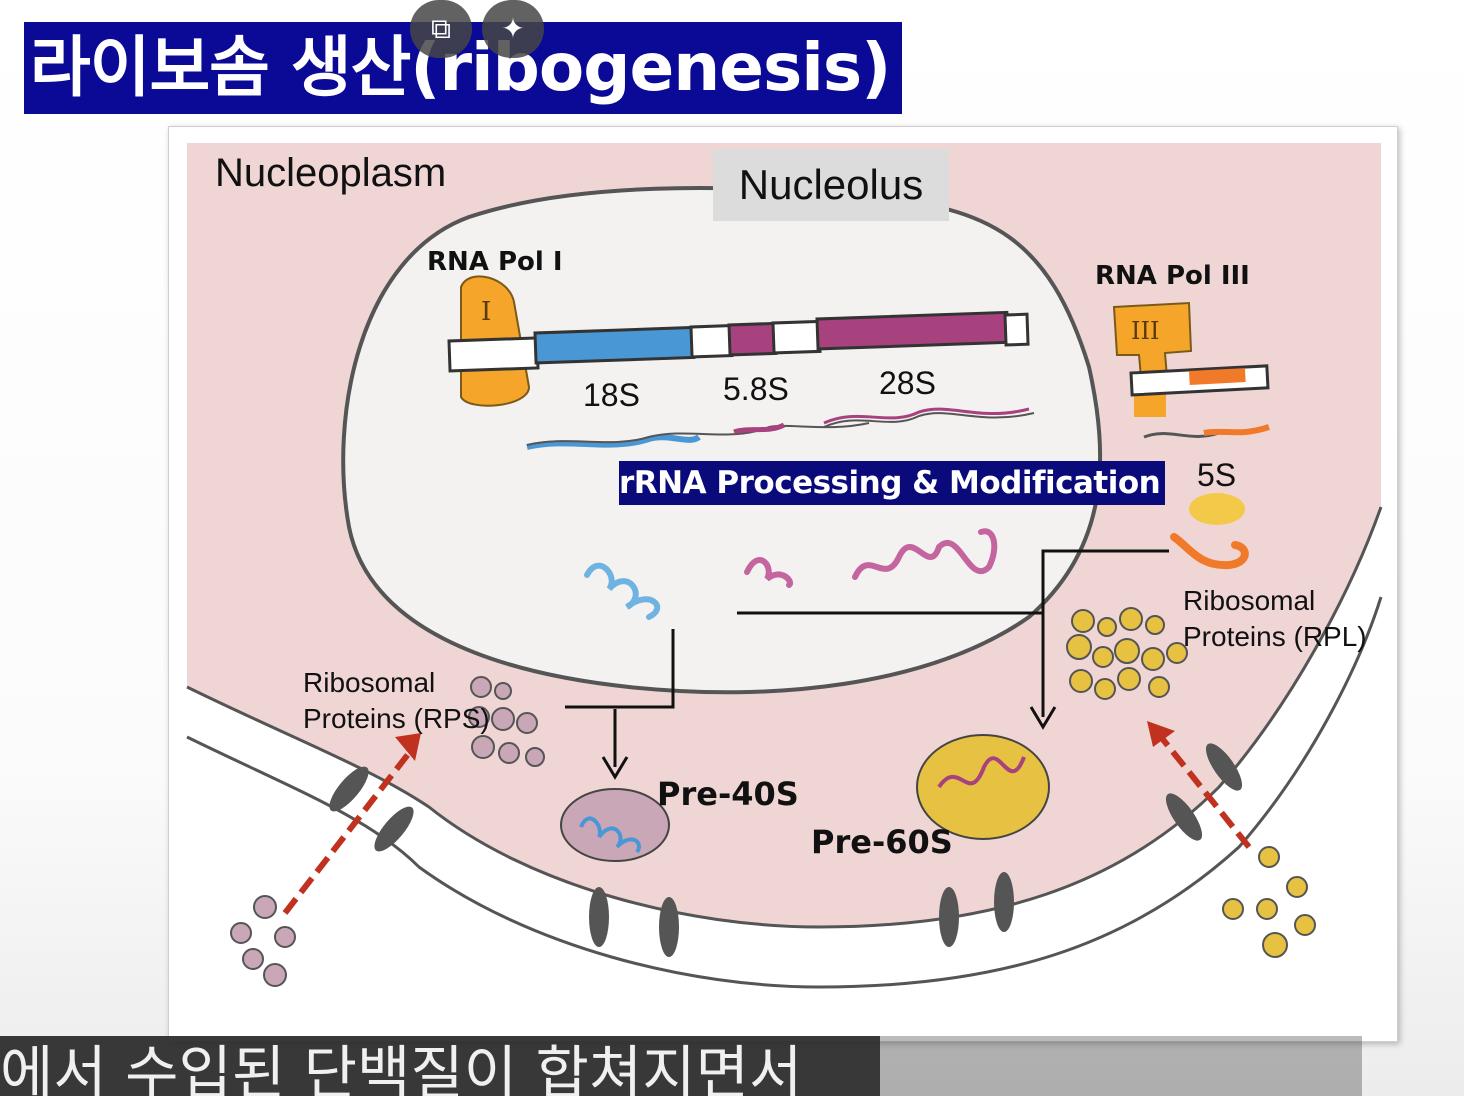  I want to click on processed-18s, so click(622, 591).